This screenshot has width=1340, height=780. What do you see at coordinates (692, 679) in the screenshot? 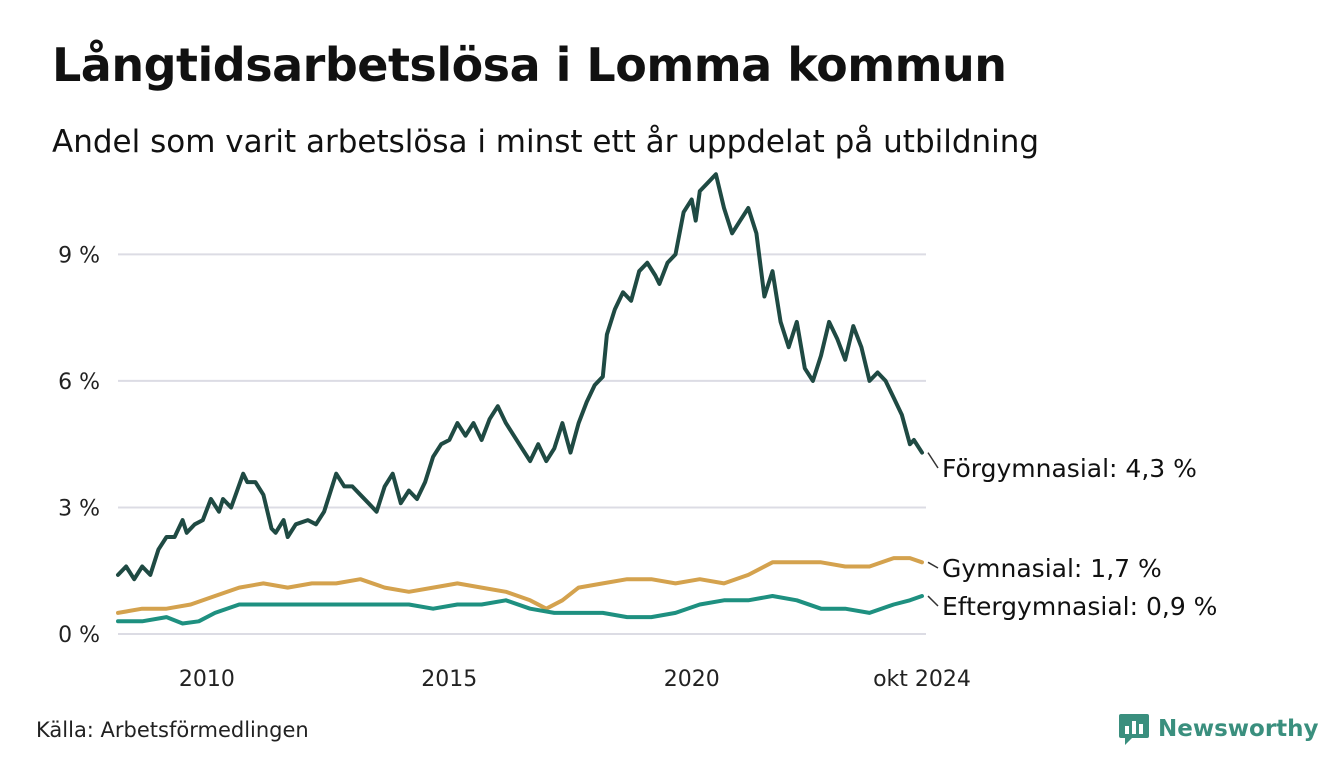
I see `x-tick-label: 2020` at bounding box center [692, 679].